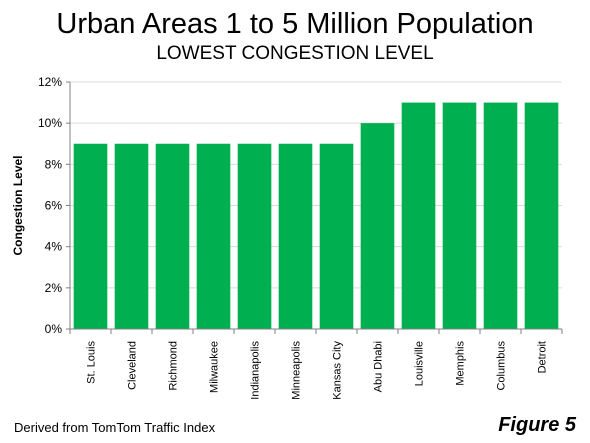 The width and height of the screenshot is (590, 443). Describe the element at coordinates (172, 236) in the screenshot. I see `bar-richmond` at that location.